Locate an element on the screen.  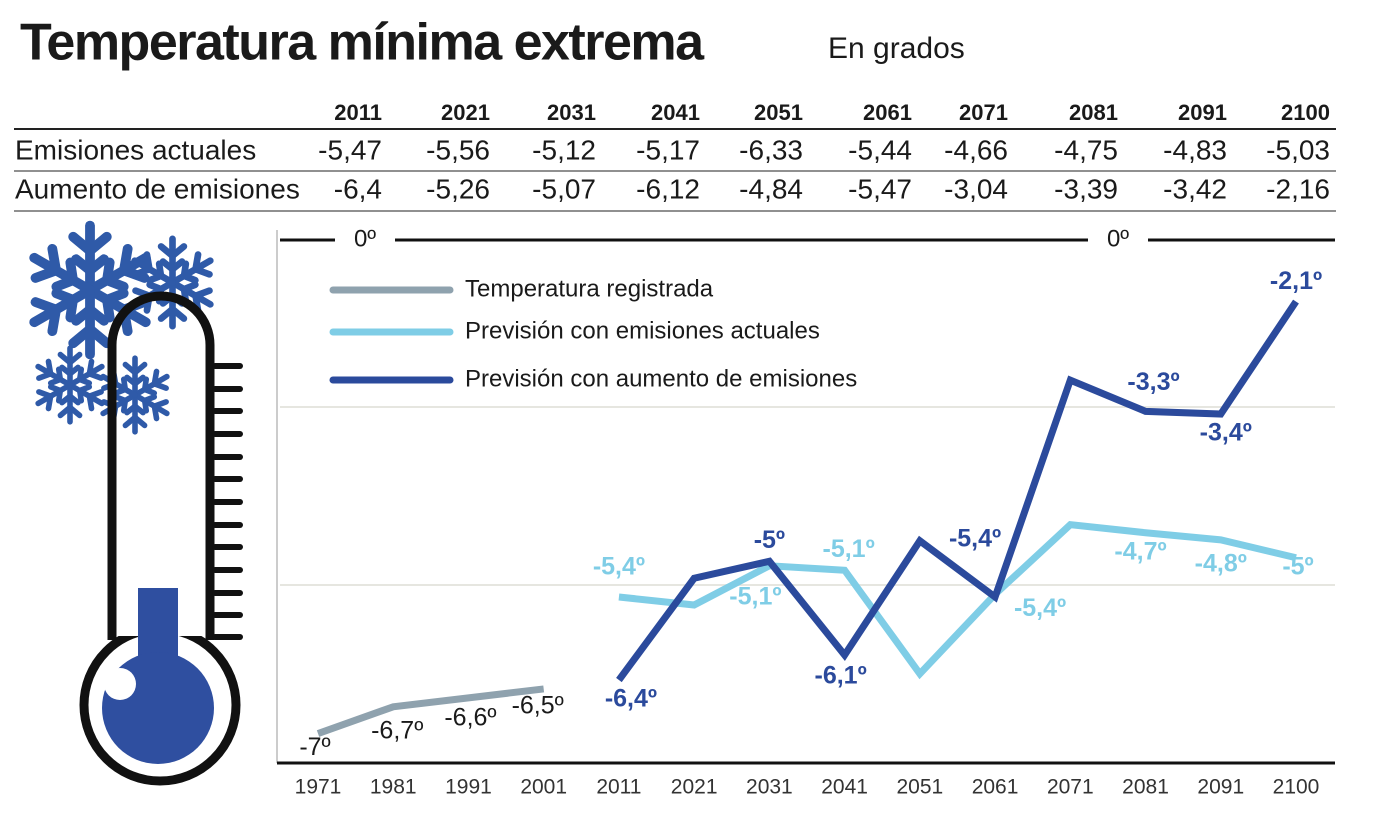
table-header: 2081 is located at coordinates (1093, 112).